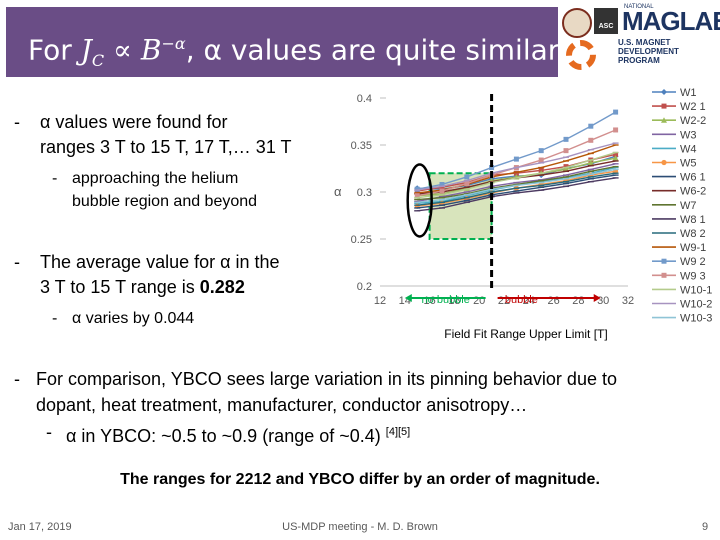 This screenshot has height=540, width=720. Describe the element at coordinates (581, 55) in the screenshot. I see `umdp-gear-icon` at that location.